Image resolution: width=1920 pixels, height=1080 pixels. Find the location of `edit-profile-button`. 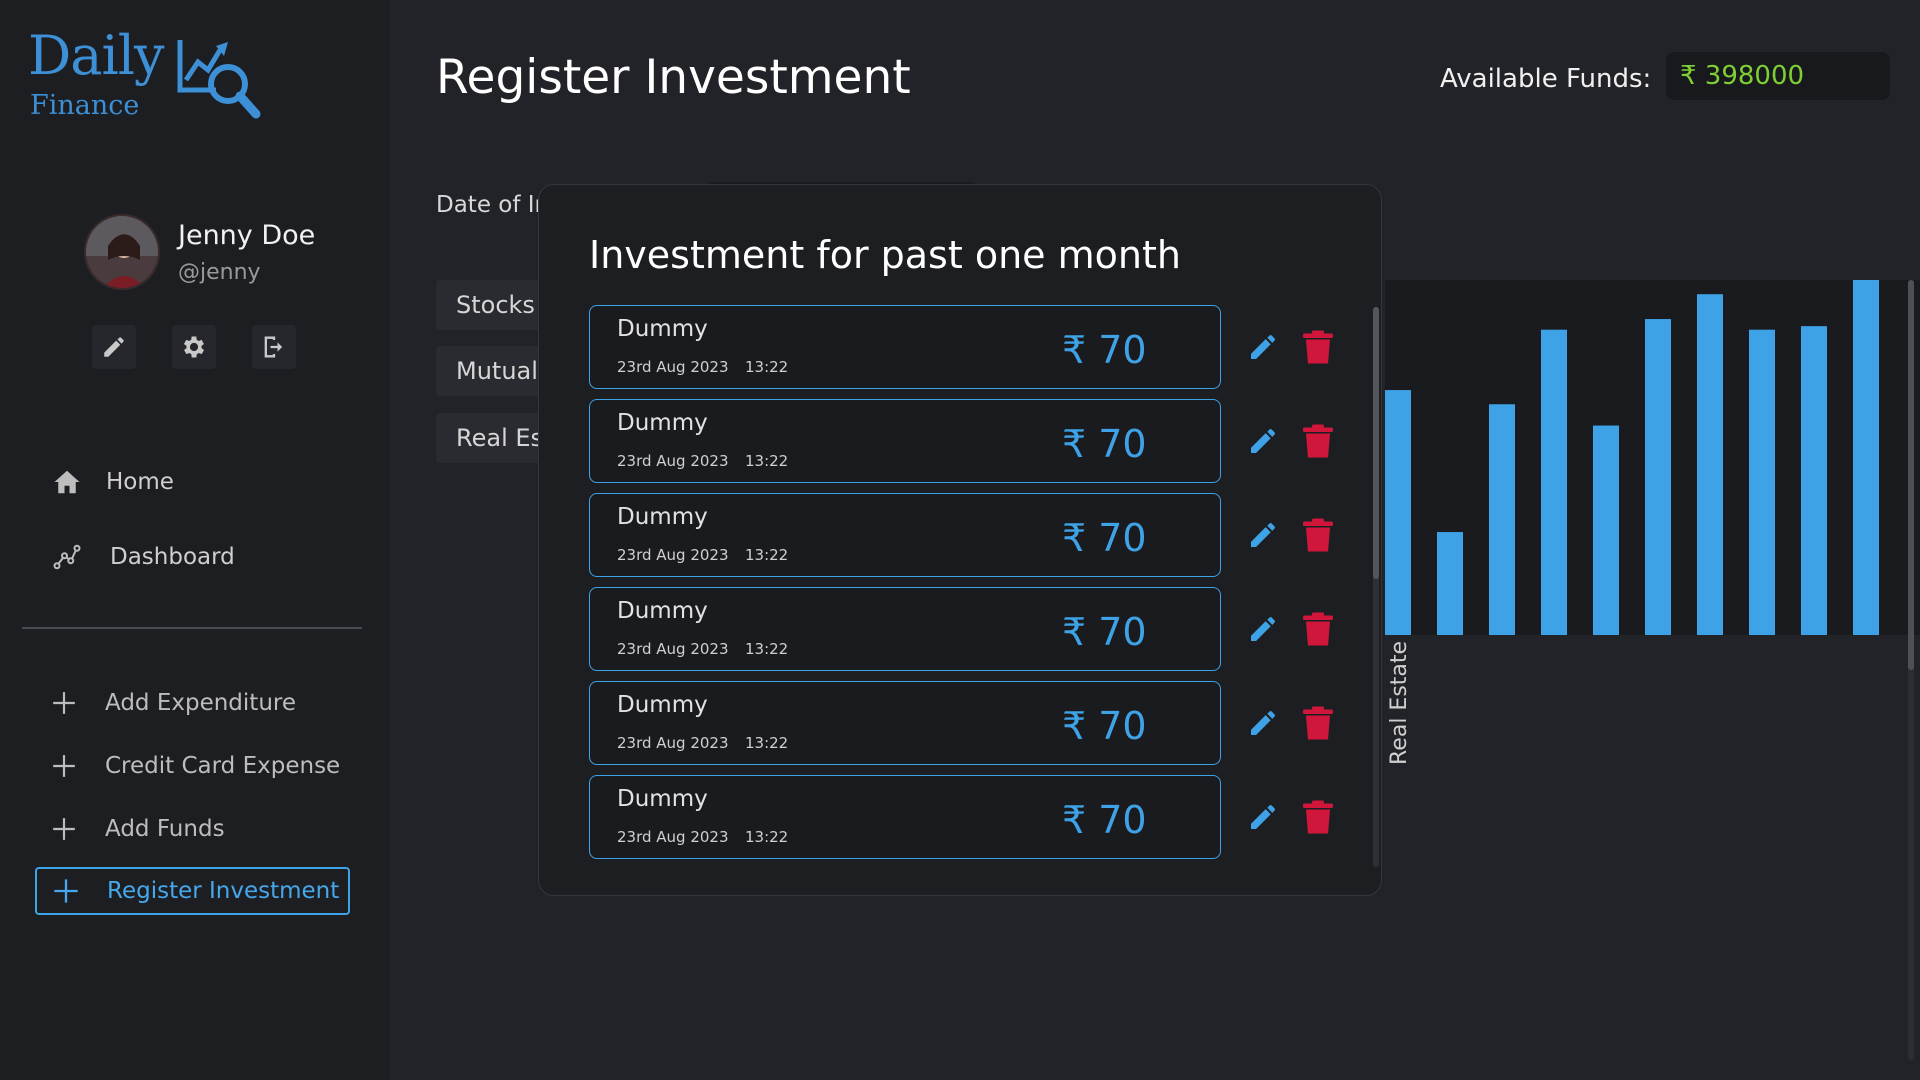

edit-profile-button is located at coordinates (114, 347).